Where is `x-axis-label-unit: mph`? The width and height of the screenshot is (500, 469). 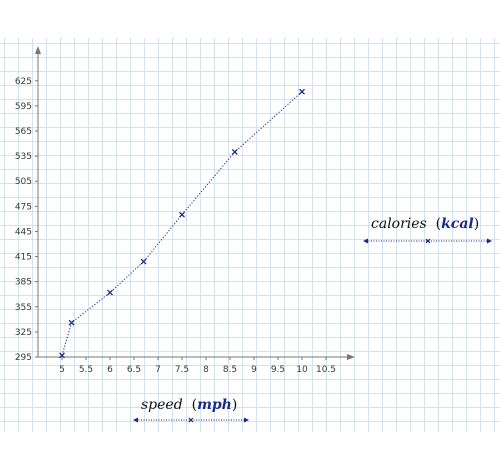 x-axis-label-unit: mph is located at coordinates (214, 405).